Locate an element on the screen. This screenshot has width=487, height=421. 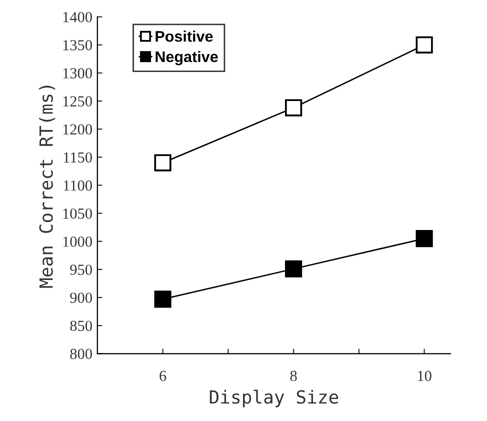
y-tick-label: 1100 is located at coordinates (78, 185).